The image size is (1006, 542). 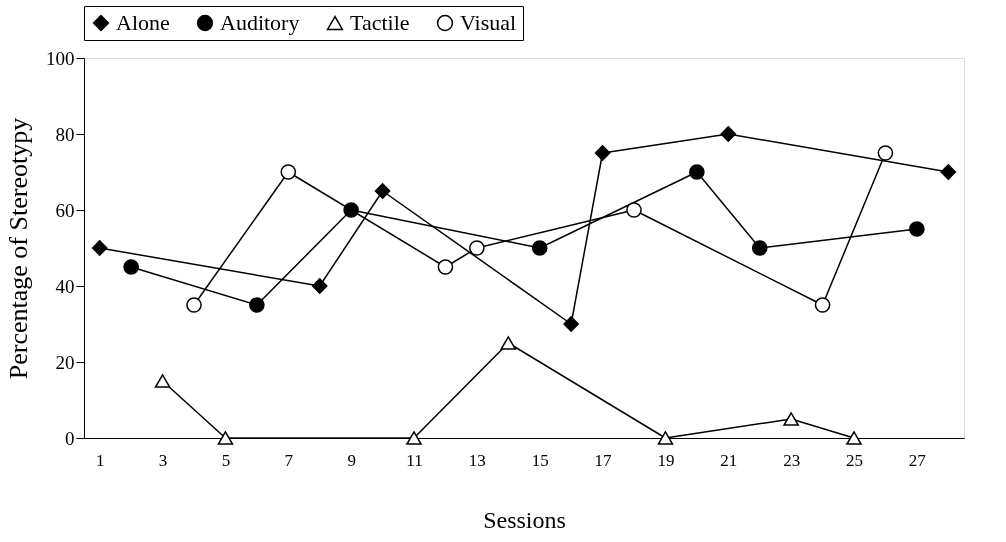 I want to click on x-tick-label: 9, so click(x=351, y=460).